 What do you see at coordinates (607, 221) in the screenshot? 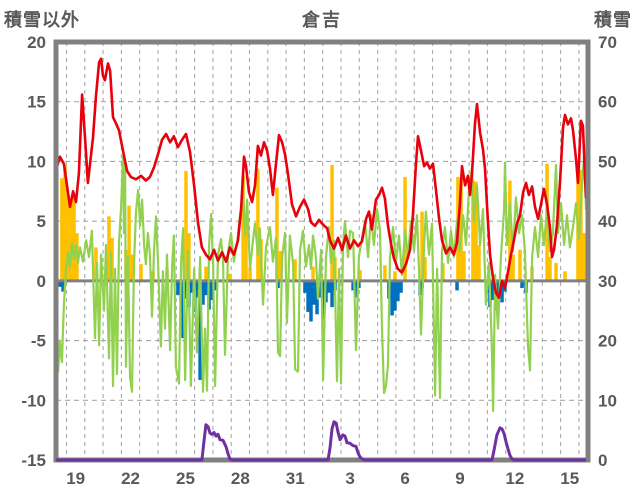
I see `right-axis-tick-label: 40` at bounding box center [607, 221].